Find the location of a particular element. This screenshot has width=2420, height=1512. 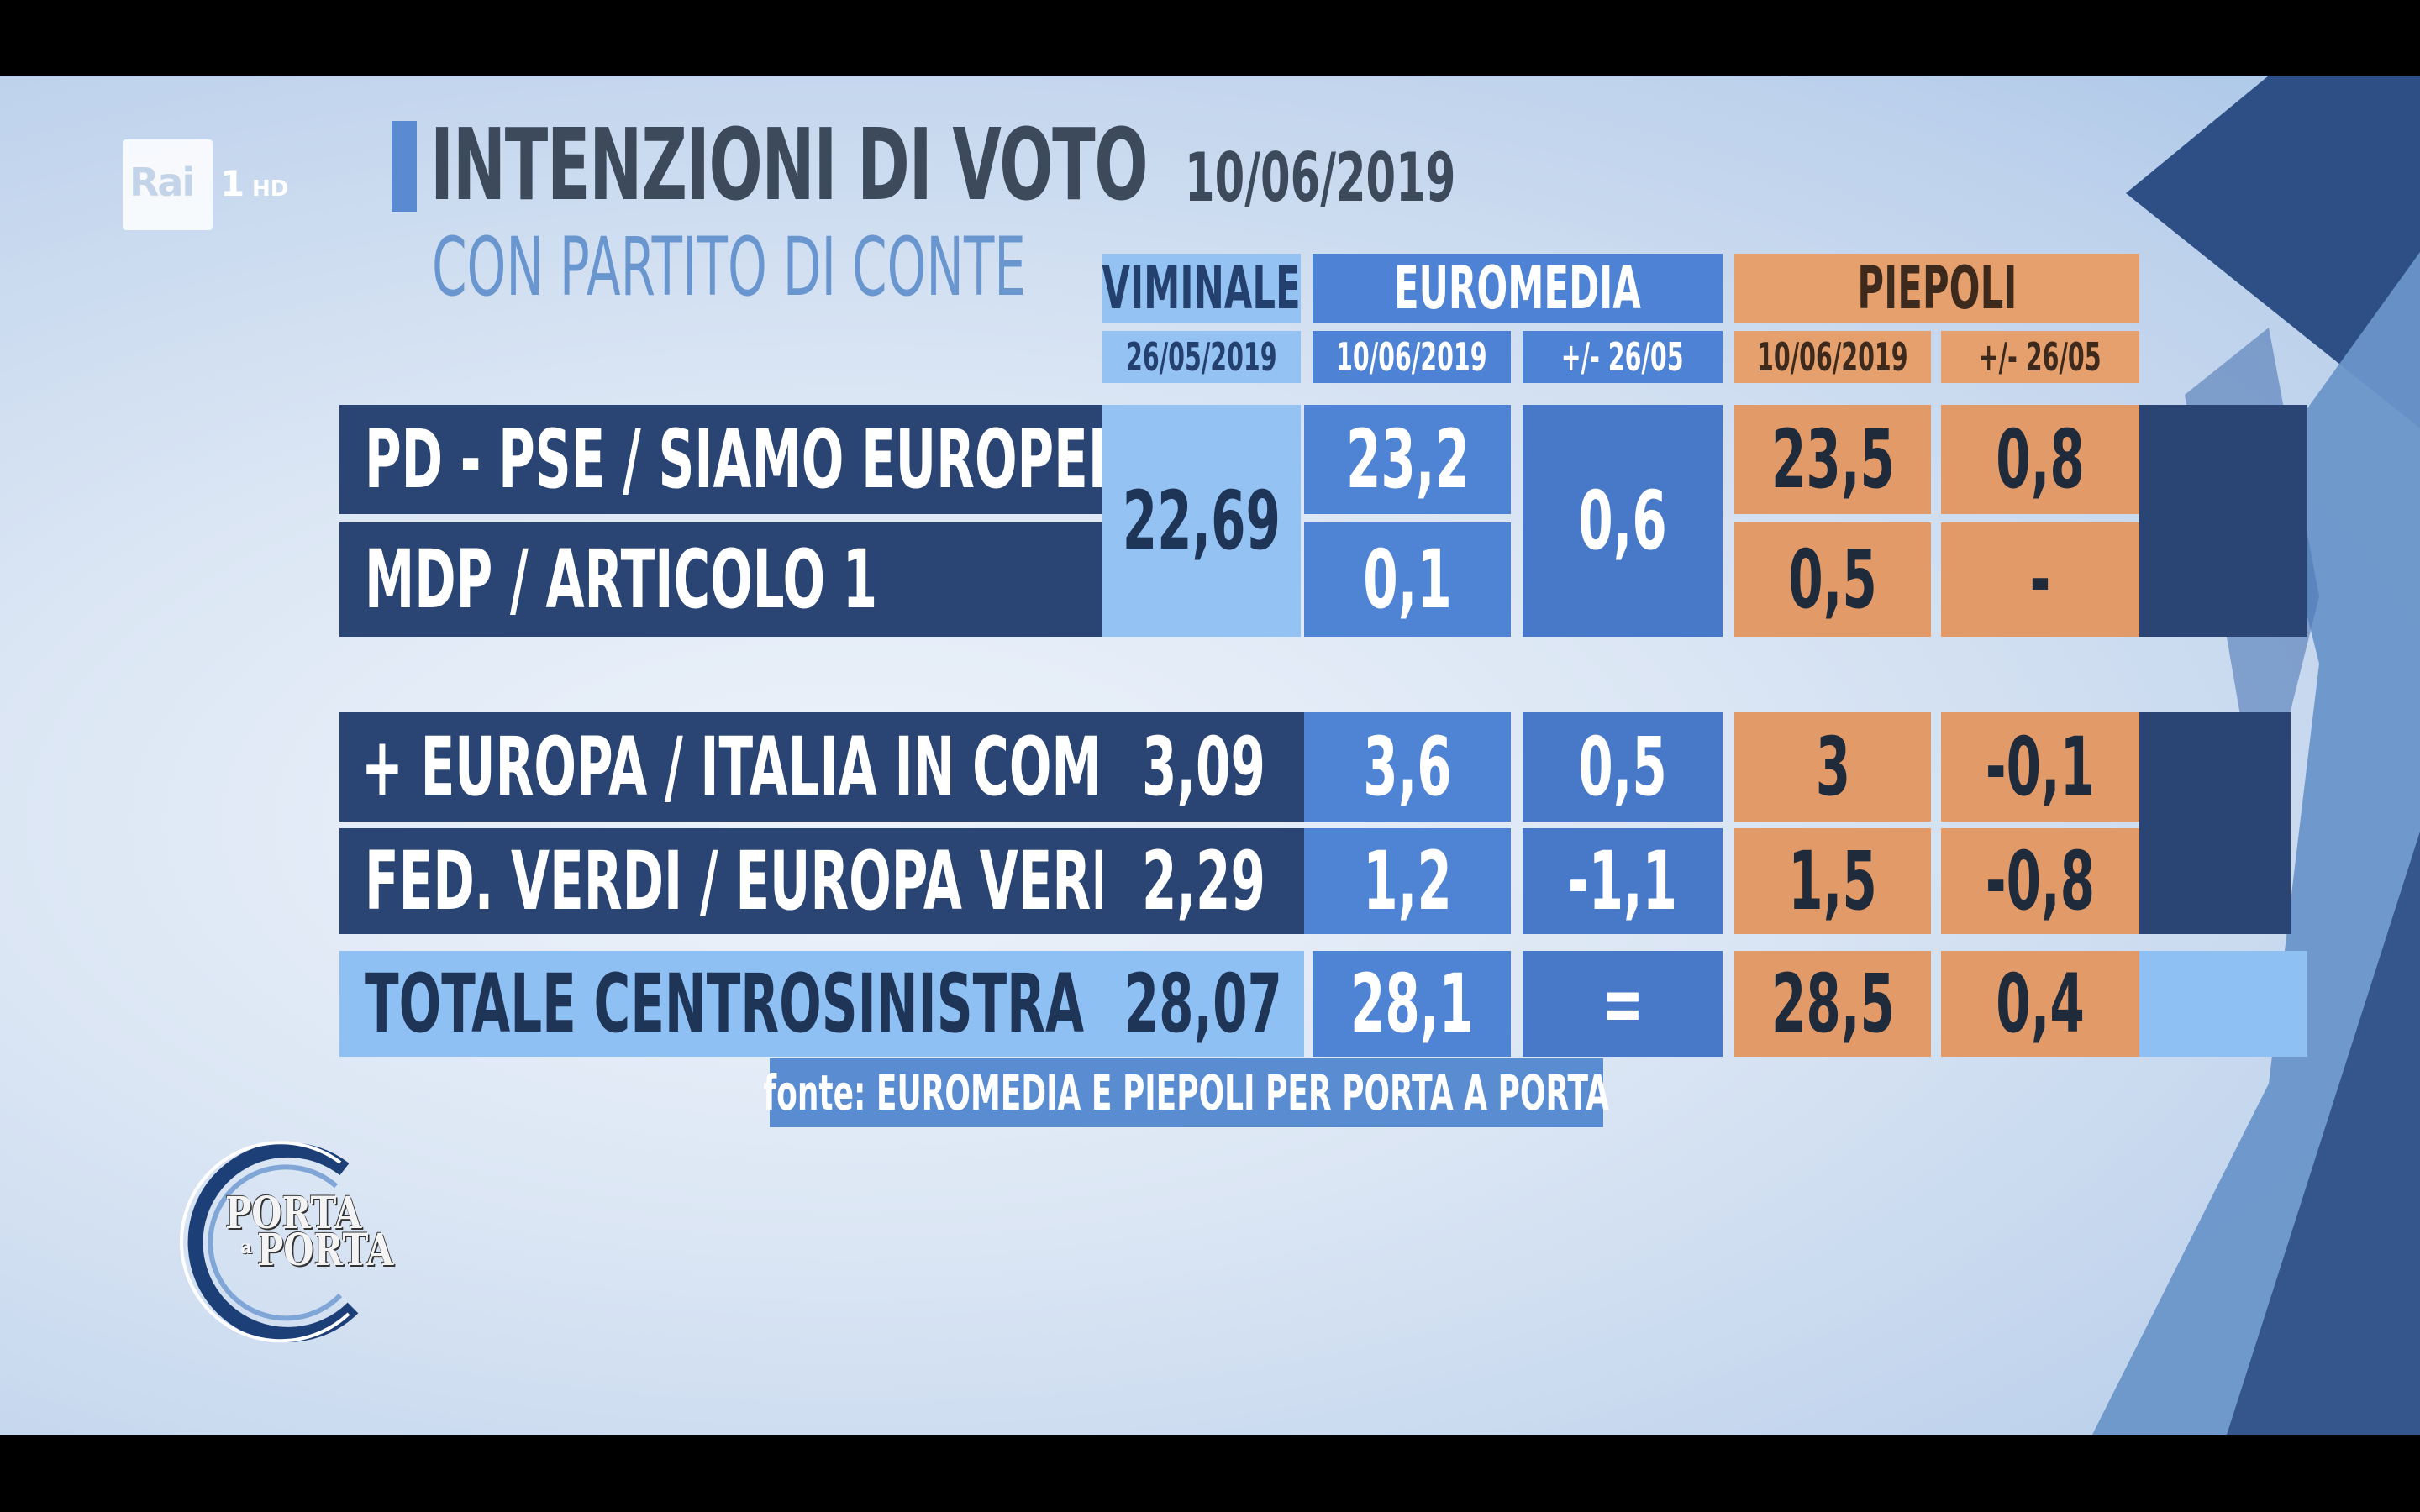

cell-euromedia: 1,2 is located at coordinates (1407, 881).